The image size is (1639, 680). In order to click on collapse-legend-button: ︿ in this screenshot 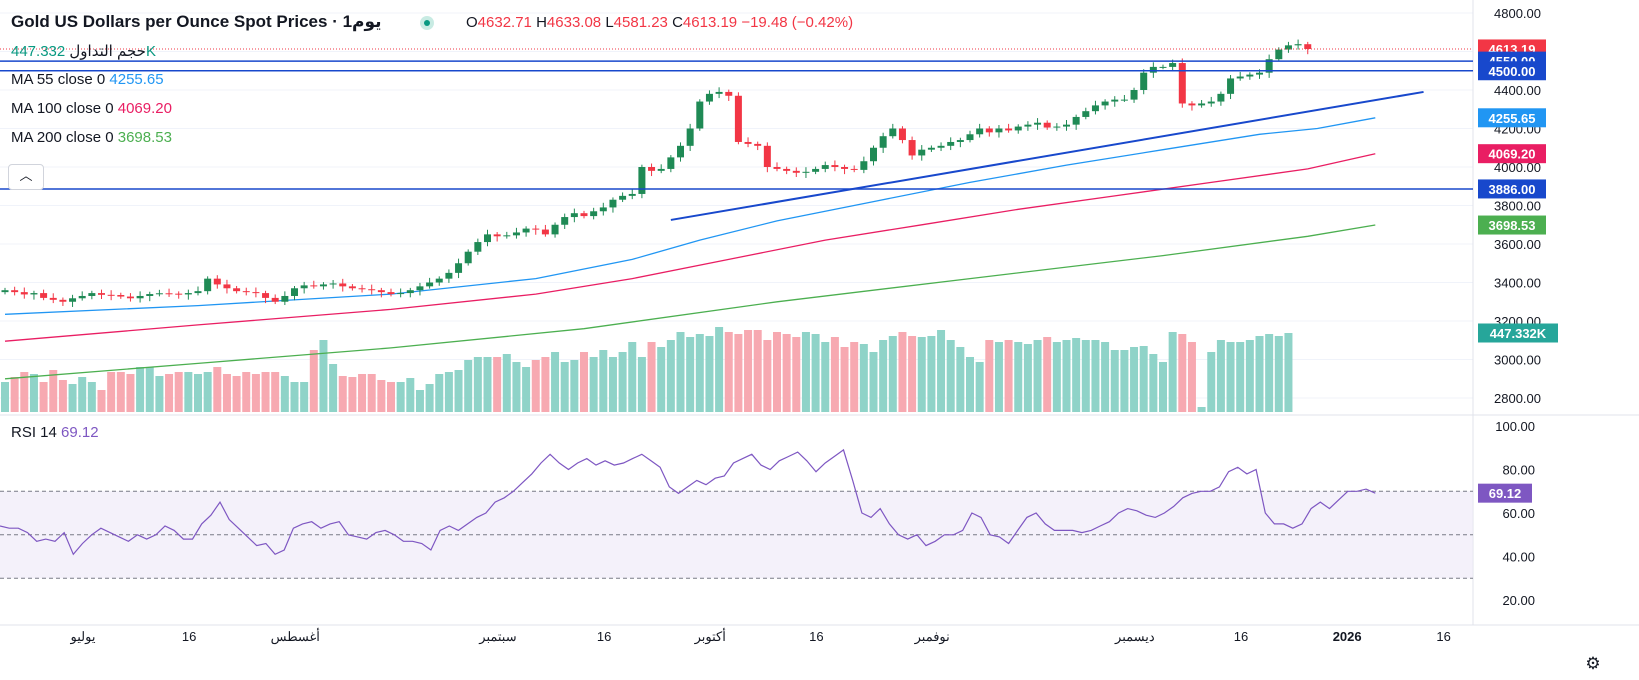, I will do `click(26, 177)`.